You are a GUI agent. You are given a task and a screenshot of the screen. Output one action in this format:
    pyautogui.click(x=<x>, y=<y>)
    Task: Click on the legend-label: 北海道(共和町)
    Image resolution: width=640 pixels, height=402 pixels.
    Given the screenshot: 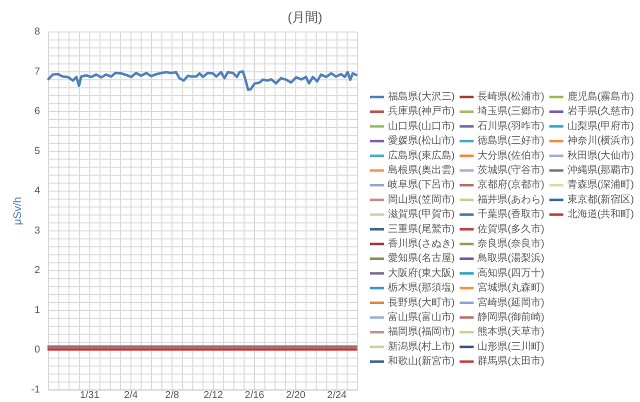 What is the action you would take?
    pyautogui.click(x=600, y=214)
    